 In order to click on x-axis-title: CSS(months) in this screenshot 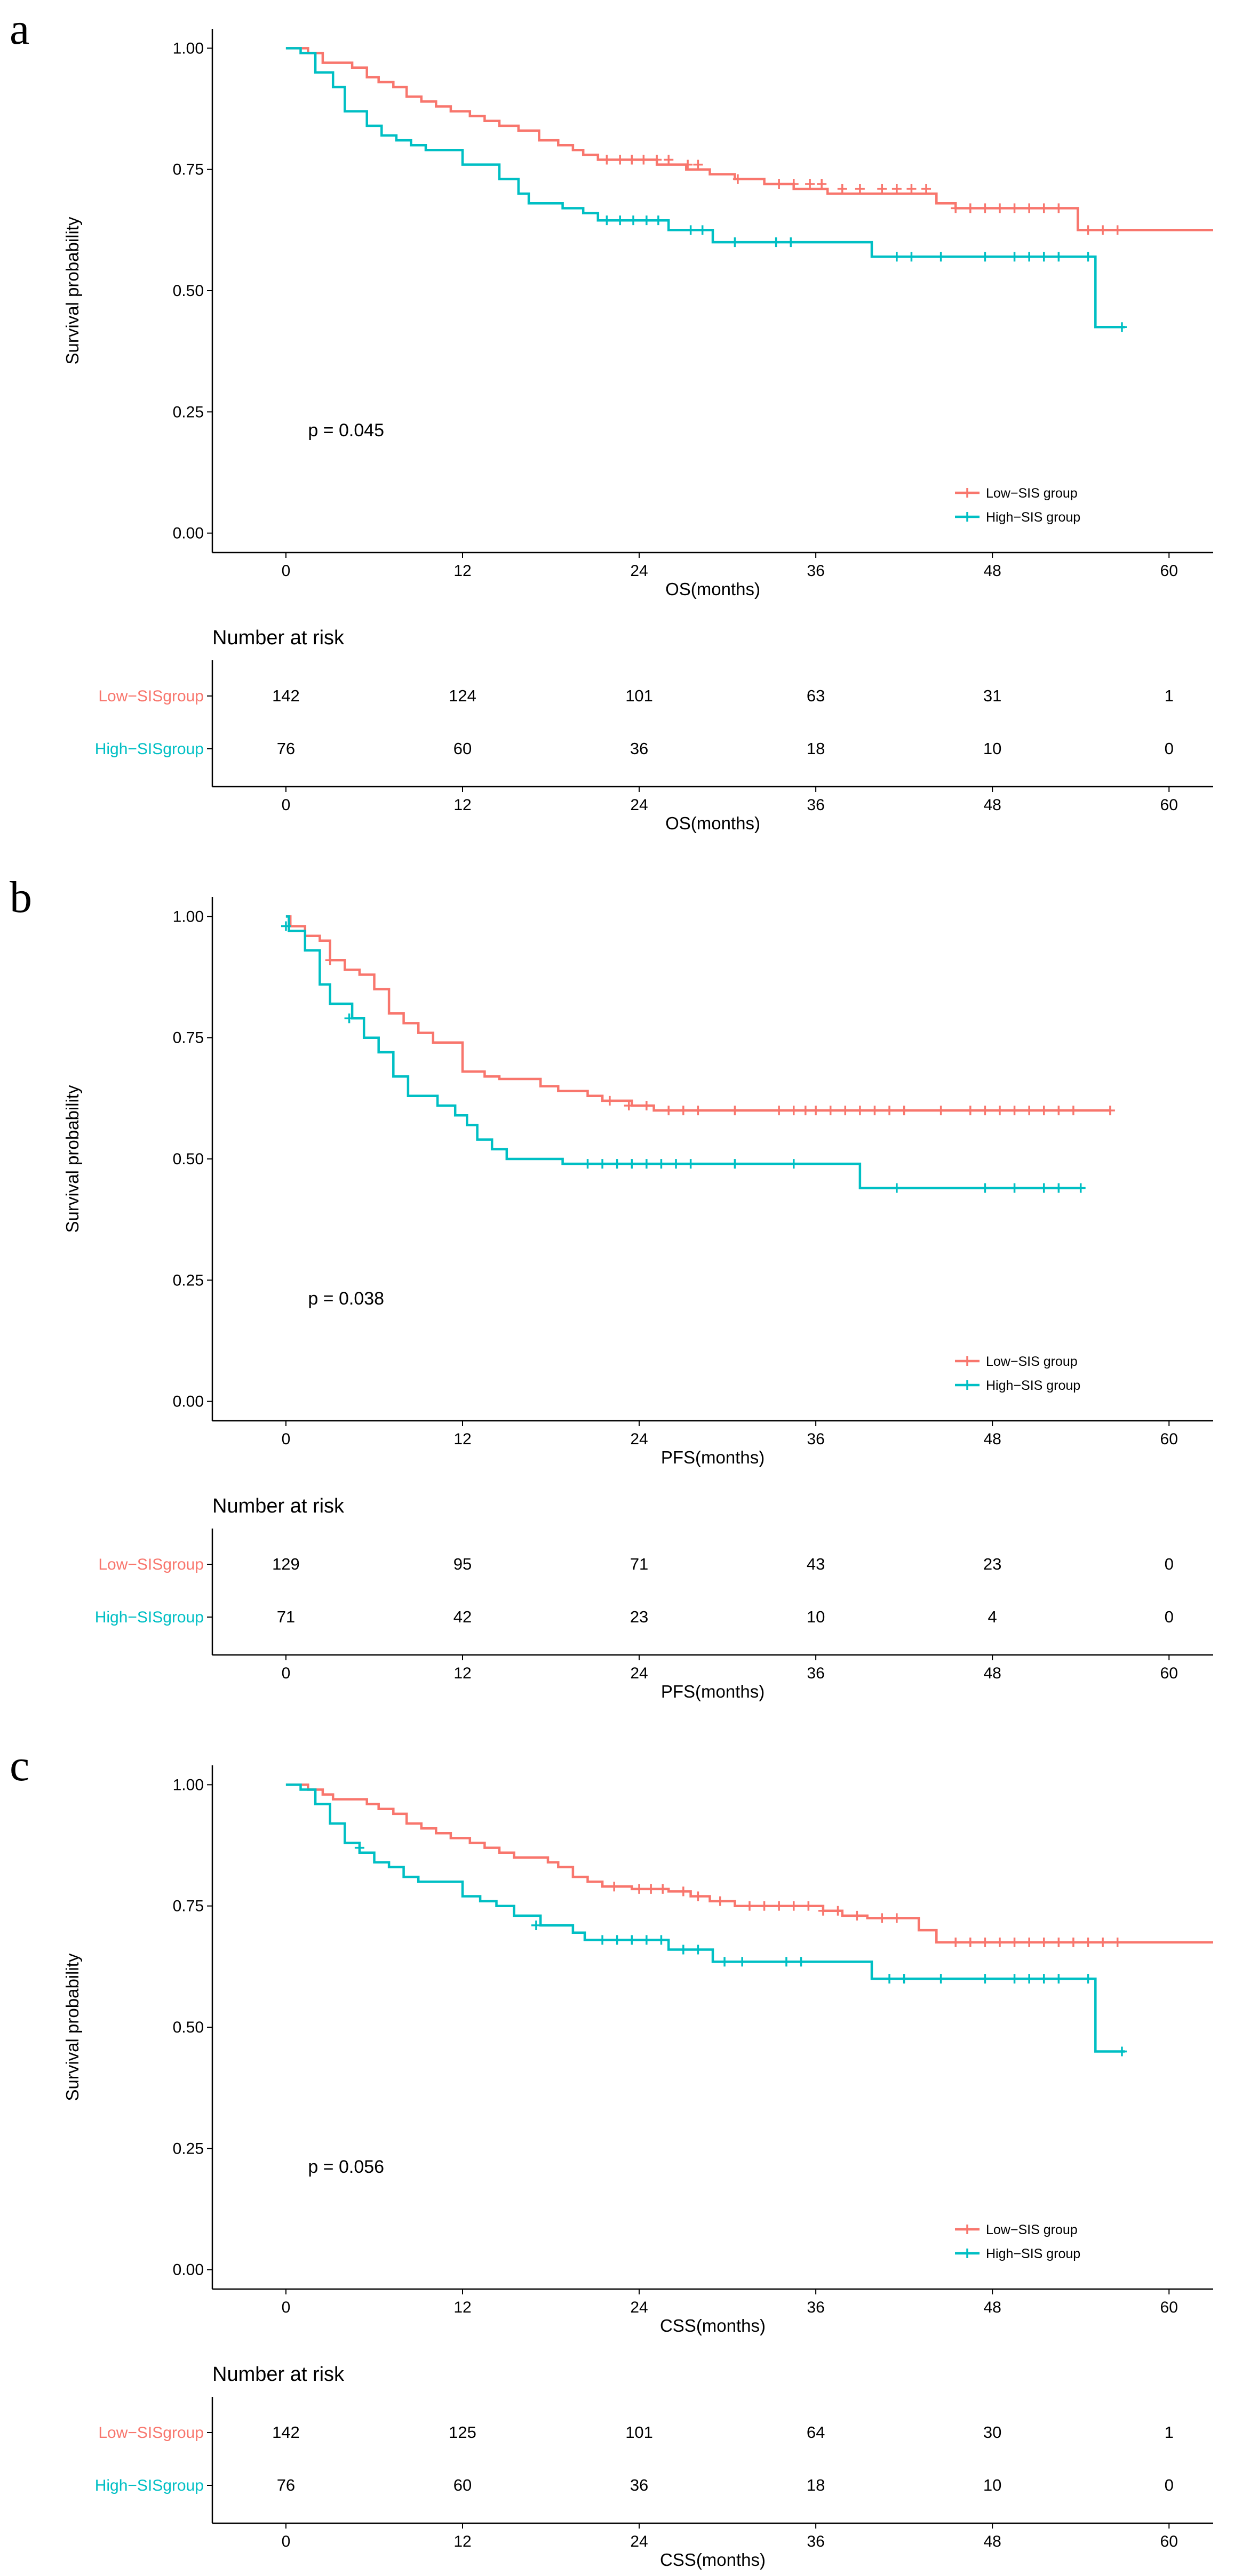, I will do `click(713, 2325)`.